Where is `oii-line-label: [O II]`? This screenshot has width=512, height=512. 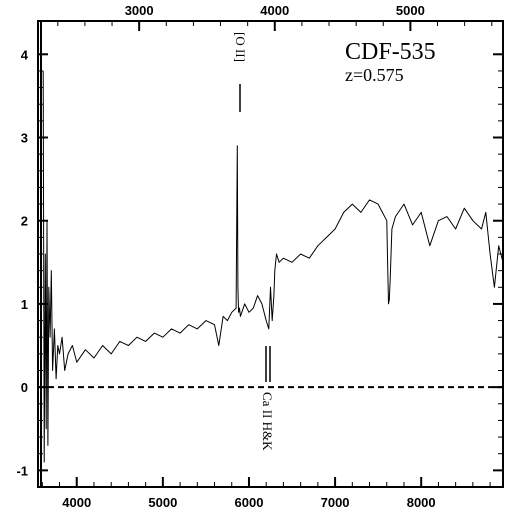
oii-line-label: [O II] is located at coordinates (240, 47).